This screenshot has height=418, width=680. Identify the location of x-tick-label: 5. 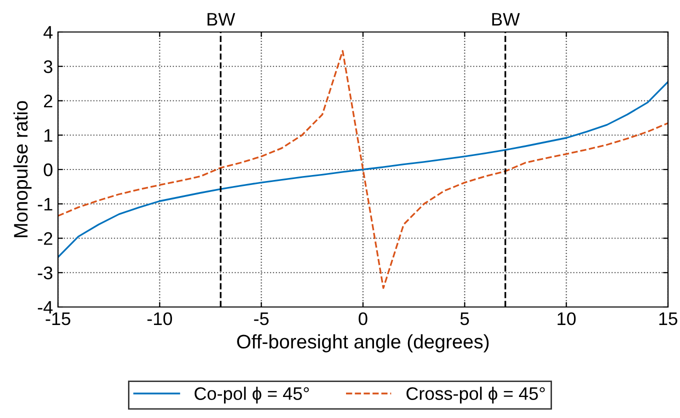
(464, 319).